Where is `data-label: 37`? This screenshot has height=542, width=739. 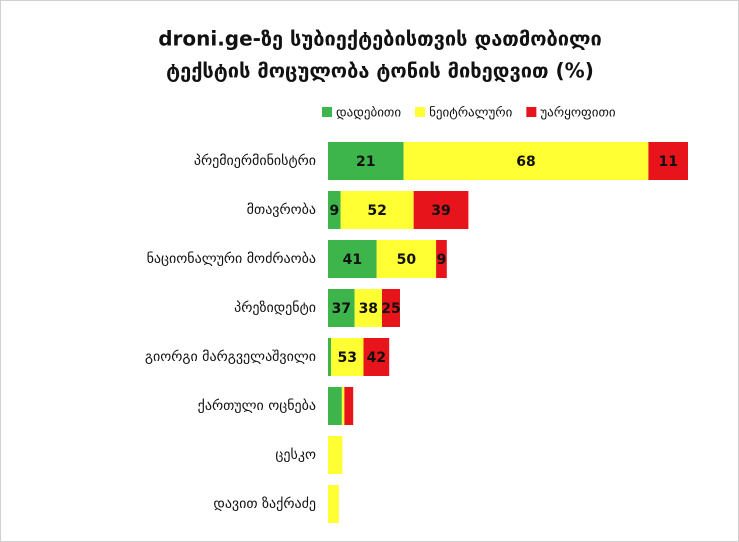
data-label: 37 is located at coordinates (341, 309).